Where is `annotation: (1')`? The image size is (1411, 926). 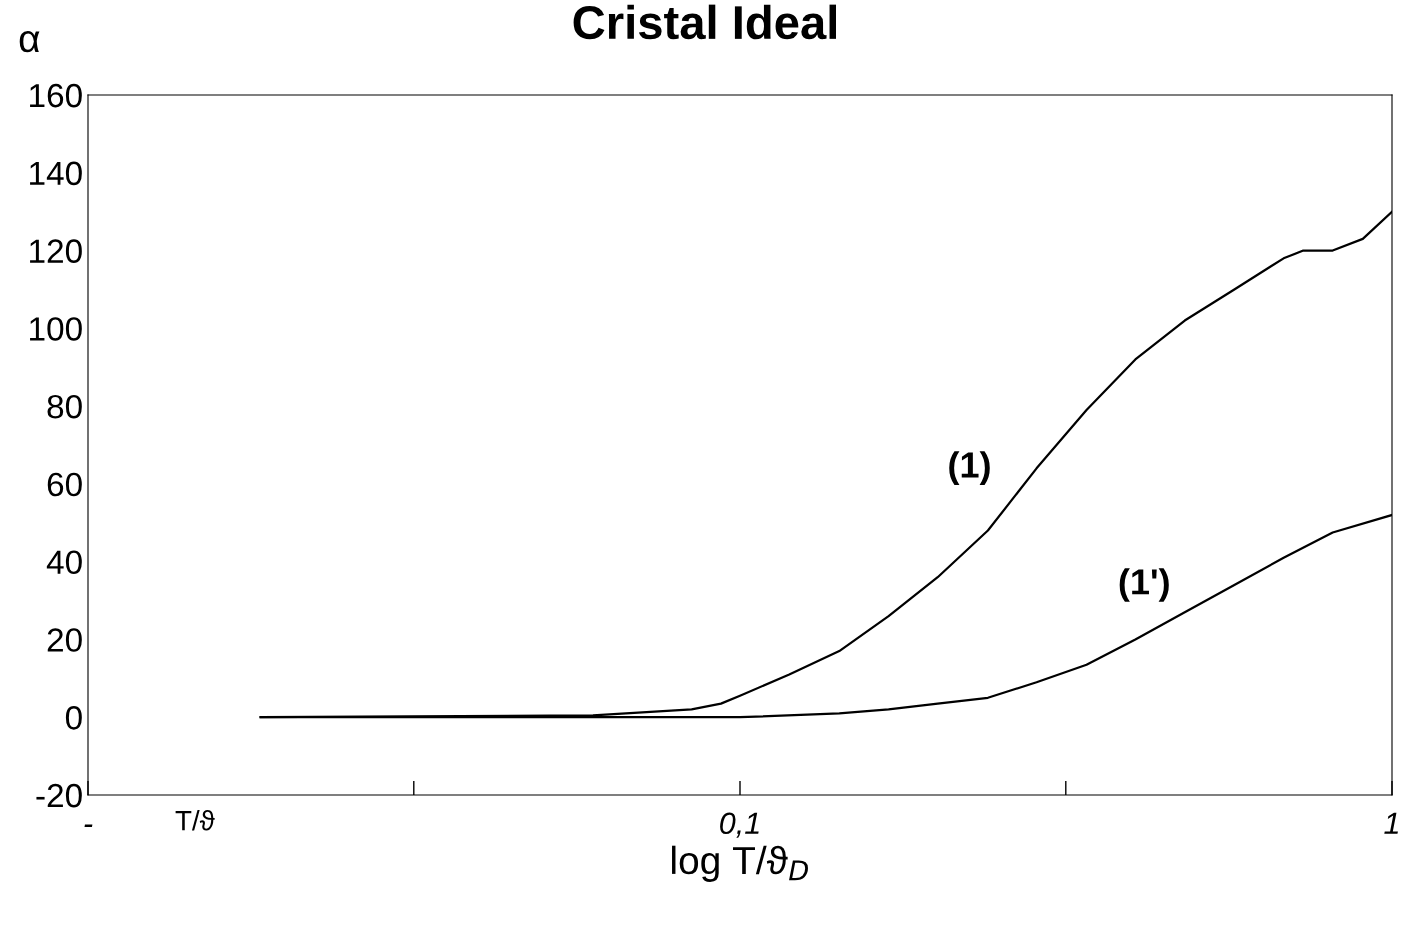 annotation: (1') is located at coordinates (1144, 585).